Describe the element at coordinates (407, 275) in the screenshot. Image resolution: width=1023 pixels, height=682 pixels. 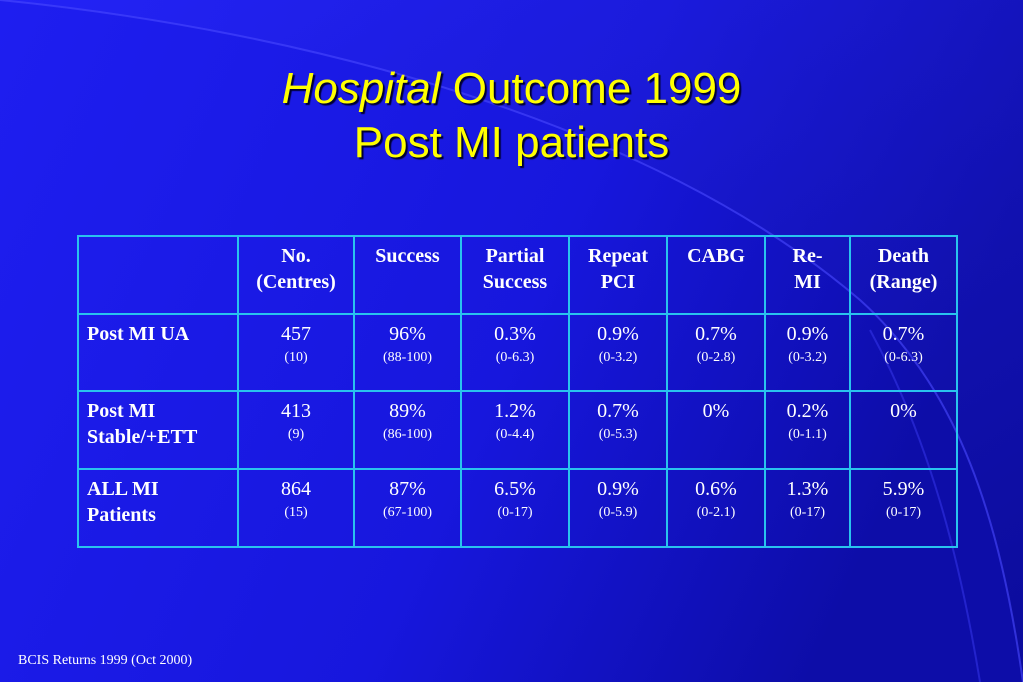
I see `header-success: Success` at that location.